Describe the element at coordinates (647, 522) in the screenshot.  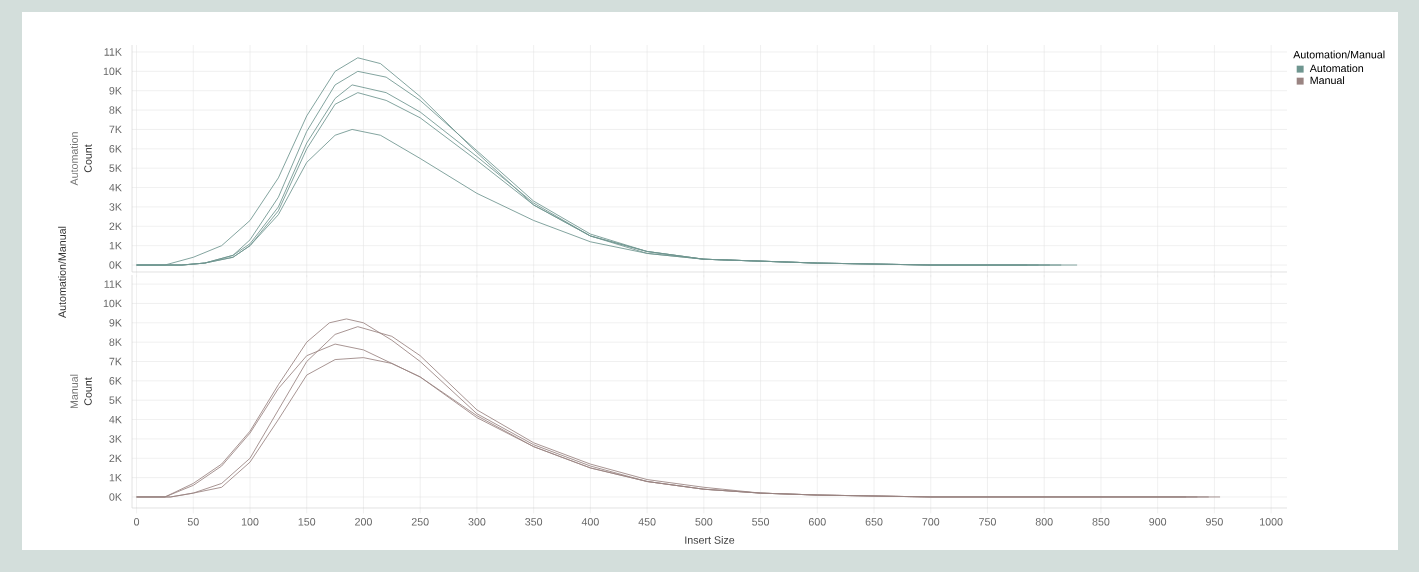
I see `x-tick-label: 450` at that location.